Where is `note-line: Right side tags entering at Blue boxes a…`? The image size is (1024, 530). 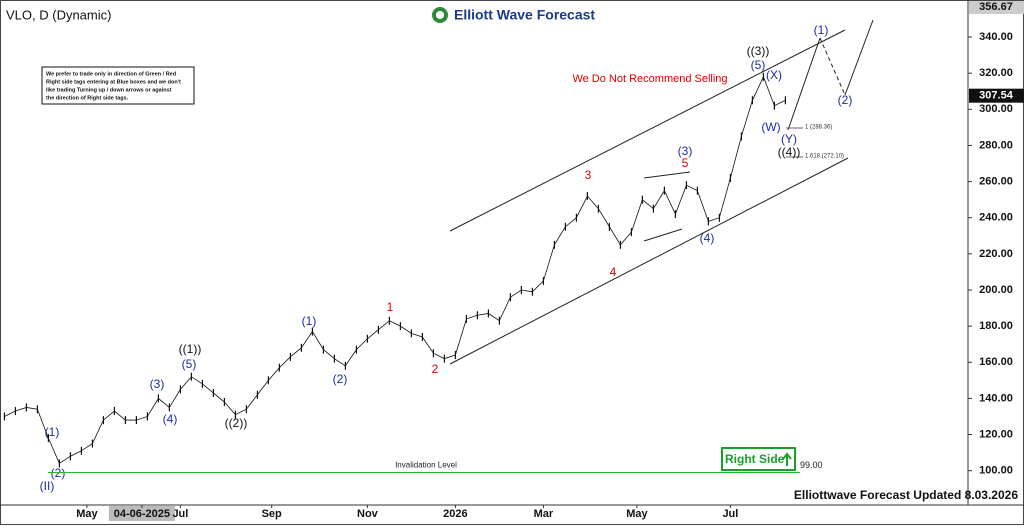
note-line: Right side tags entering at Blue boxes a… is located at coordinates (113, 82).